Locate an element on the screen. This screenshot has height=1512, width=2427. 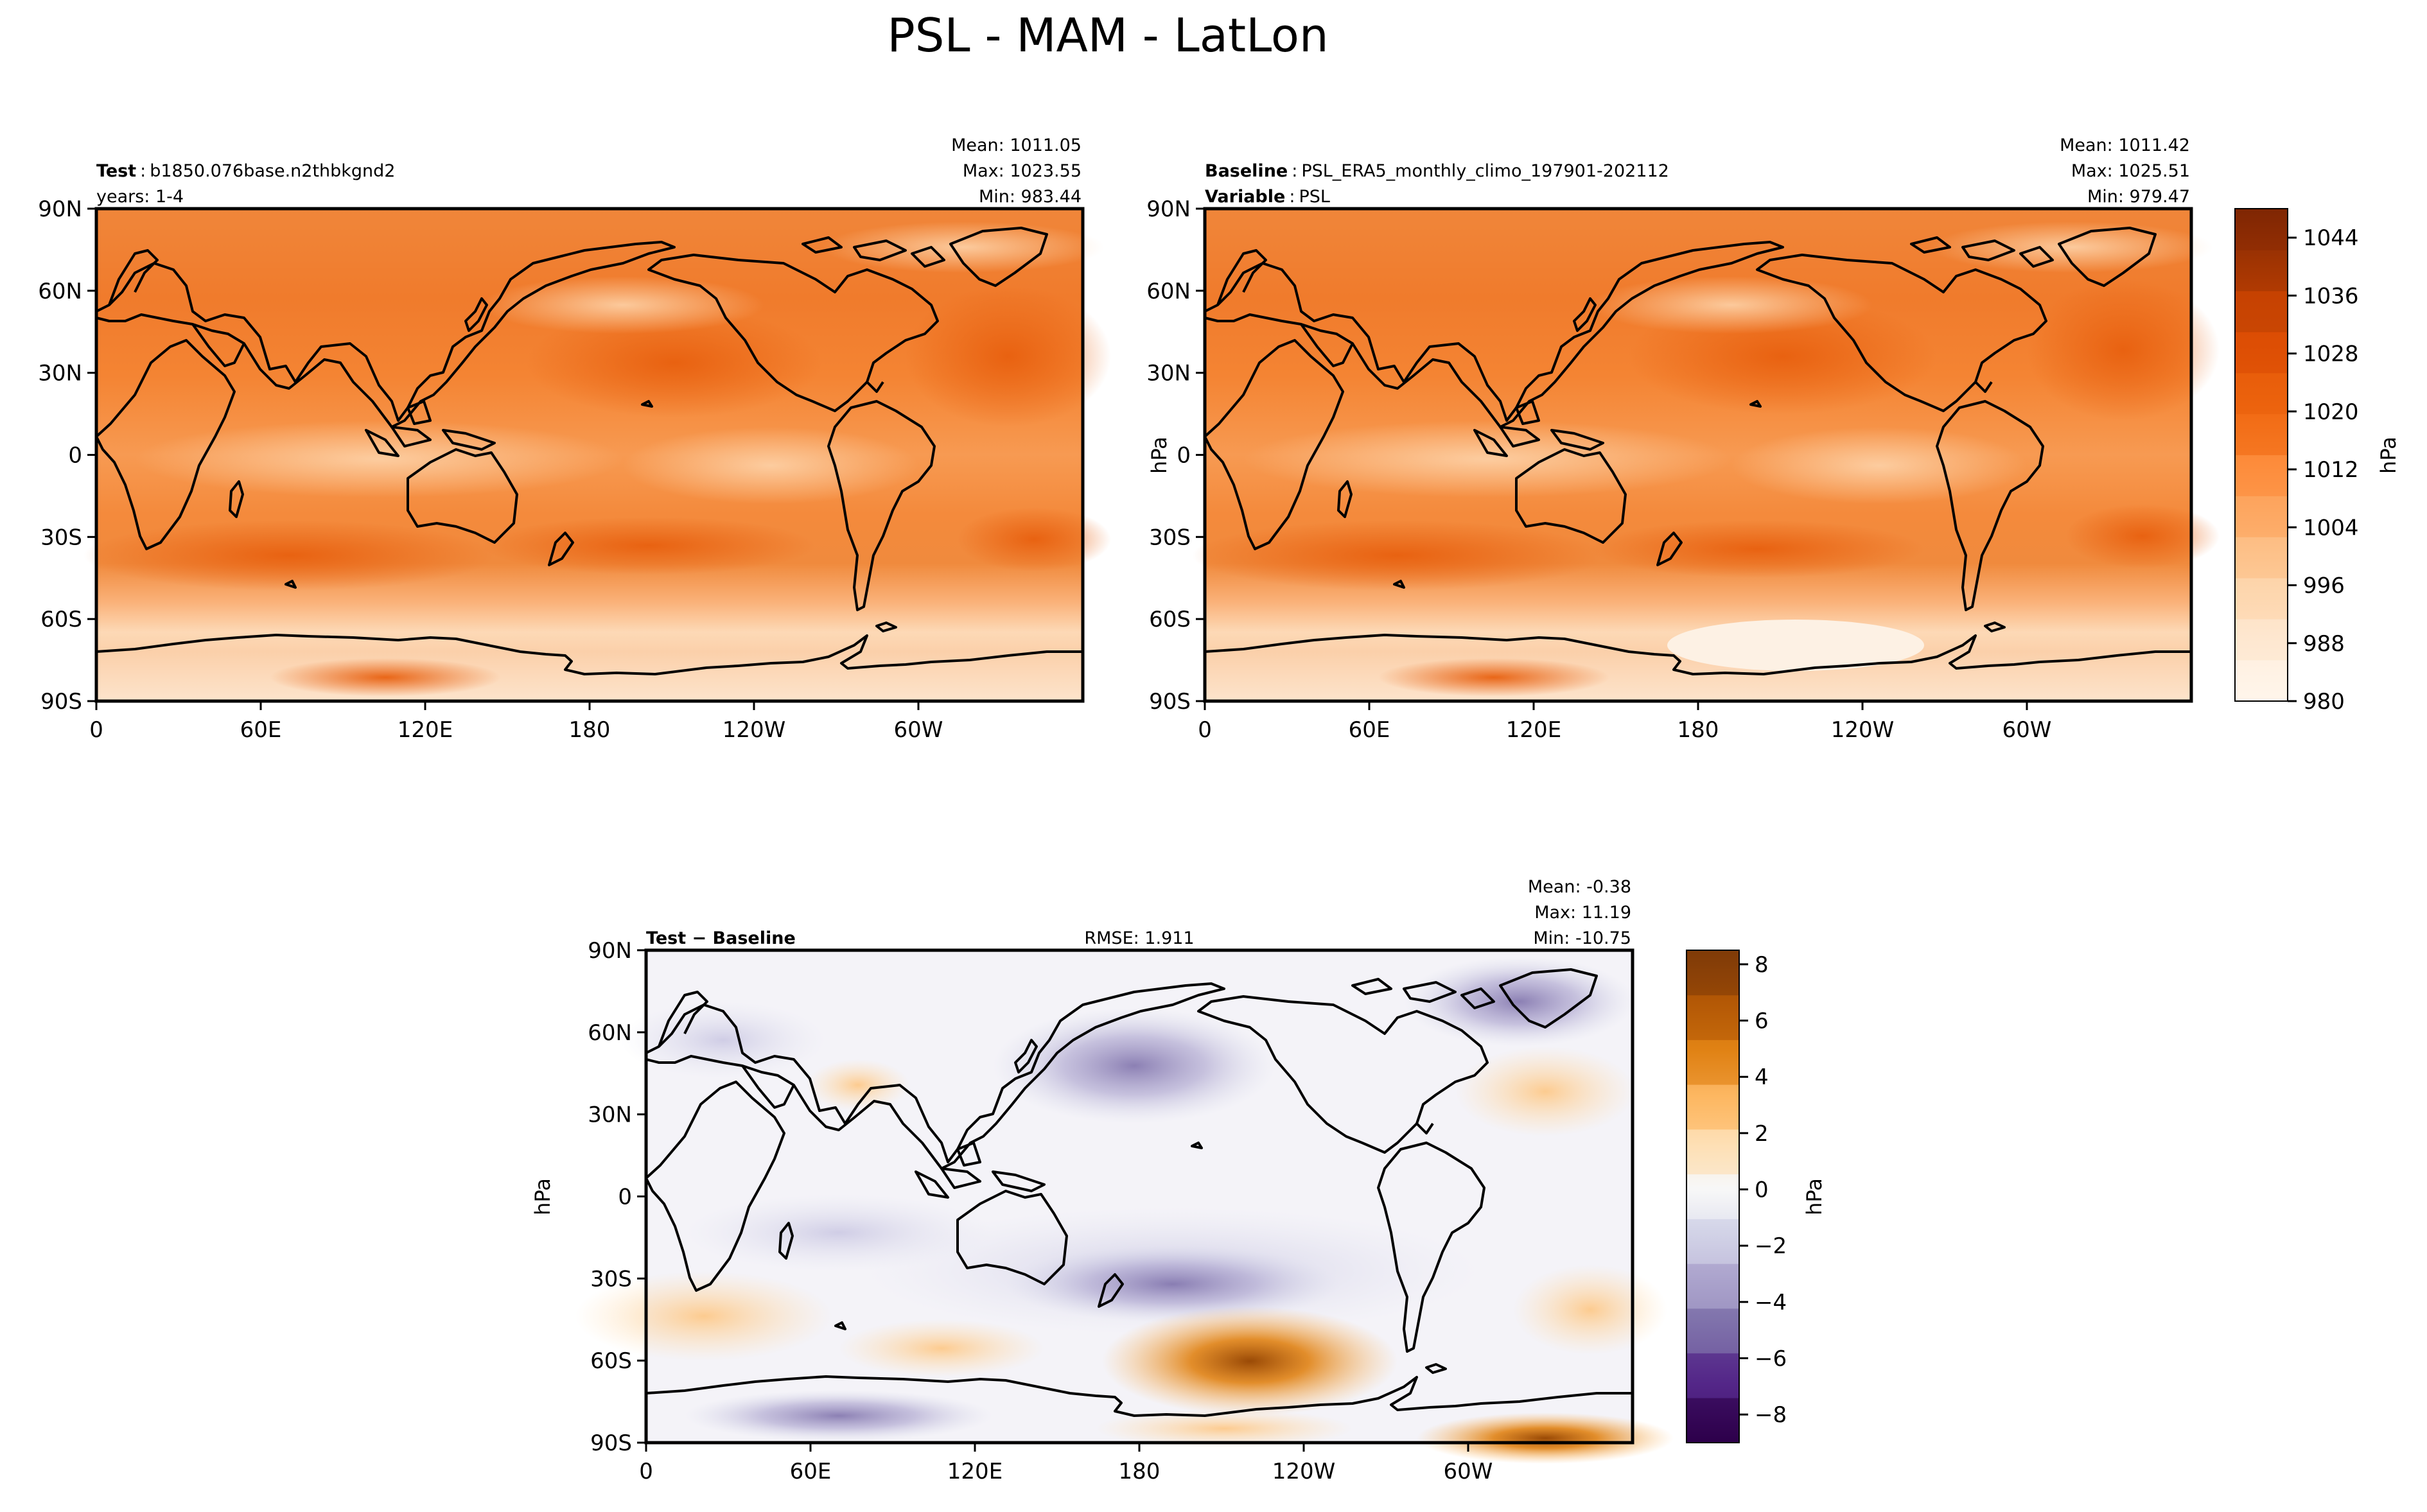
colorbar-tick-label: 980 is located at coordinates (2324, 702).